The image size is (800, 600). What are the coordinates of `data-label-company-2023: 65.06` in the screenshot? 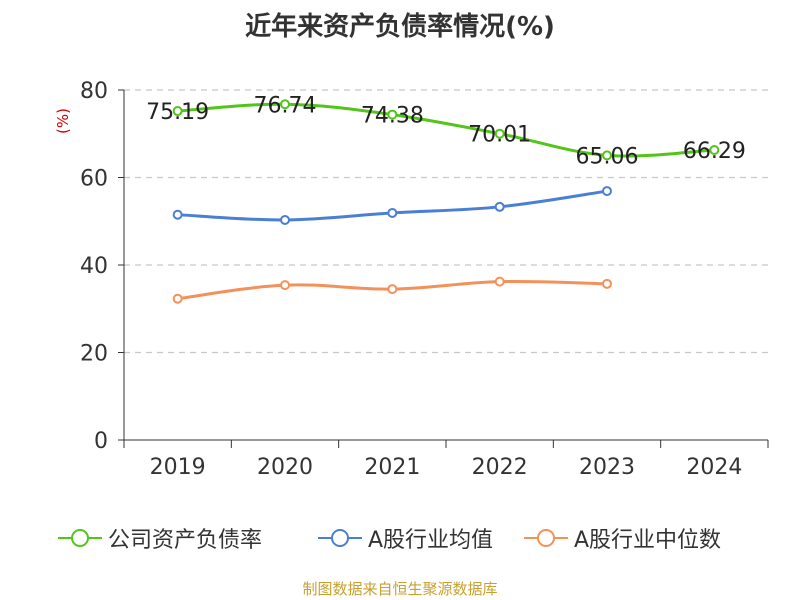 It's located at (607, 156).